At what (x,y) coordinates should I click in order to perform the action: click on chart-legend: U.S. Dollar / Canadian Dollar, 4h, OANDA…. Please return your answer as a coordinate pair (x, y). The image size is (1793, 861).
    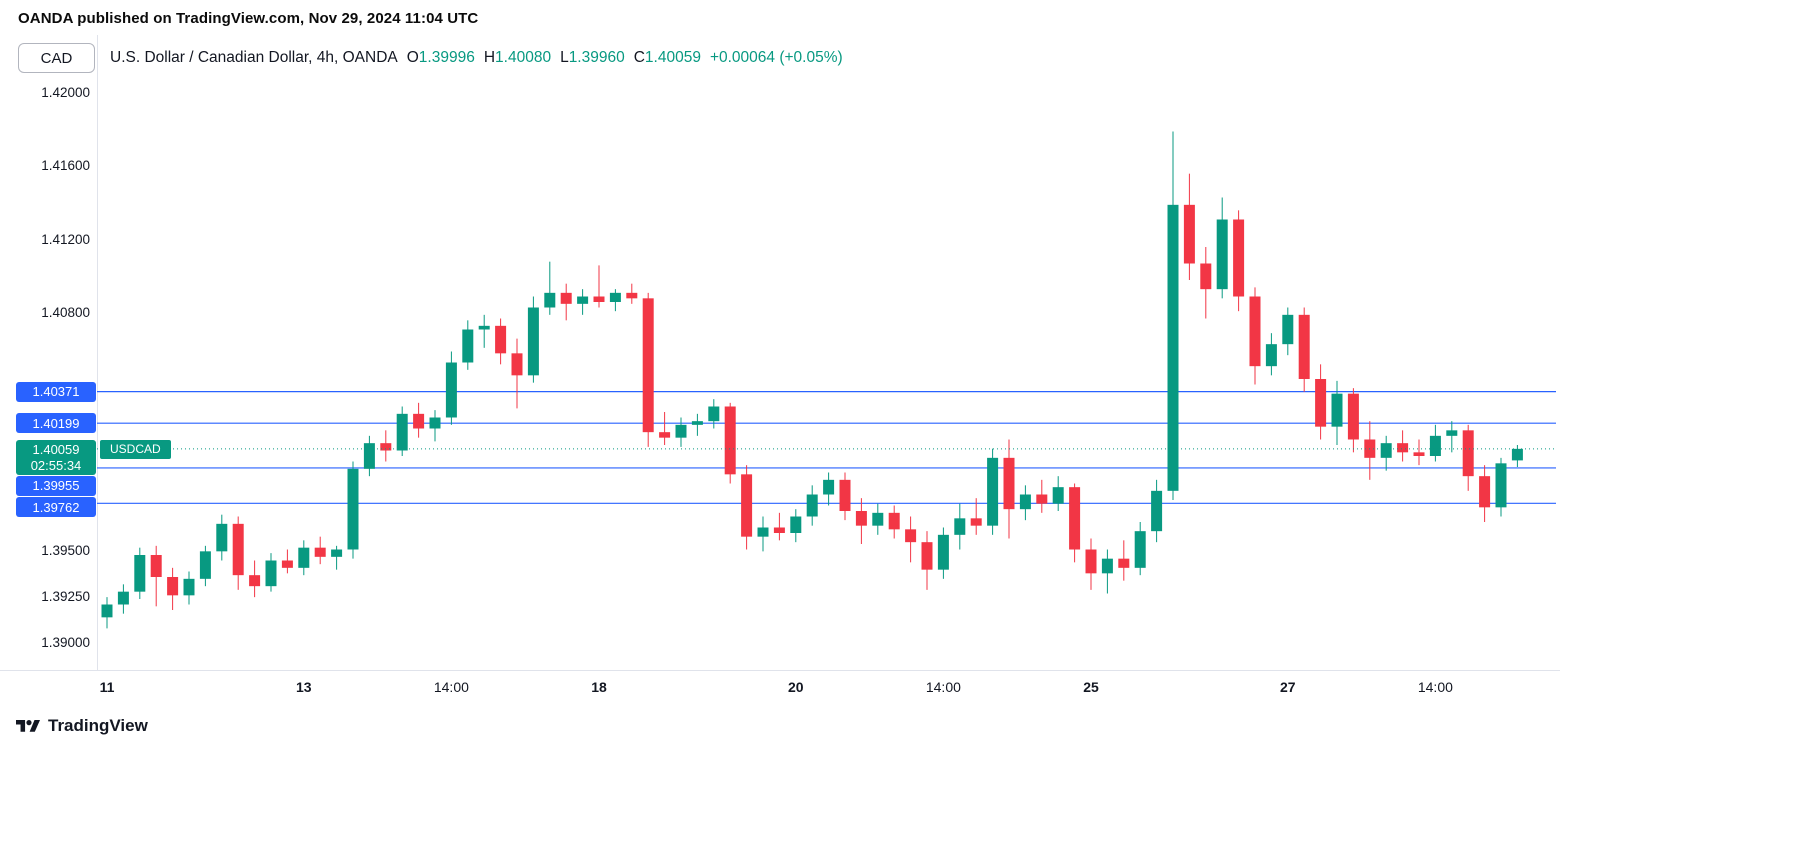
    Looking at the image, I should click on (476, 58).